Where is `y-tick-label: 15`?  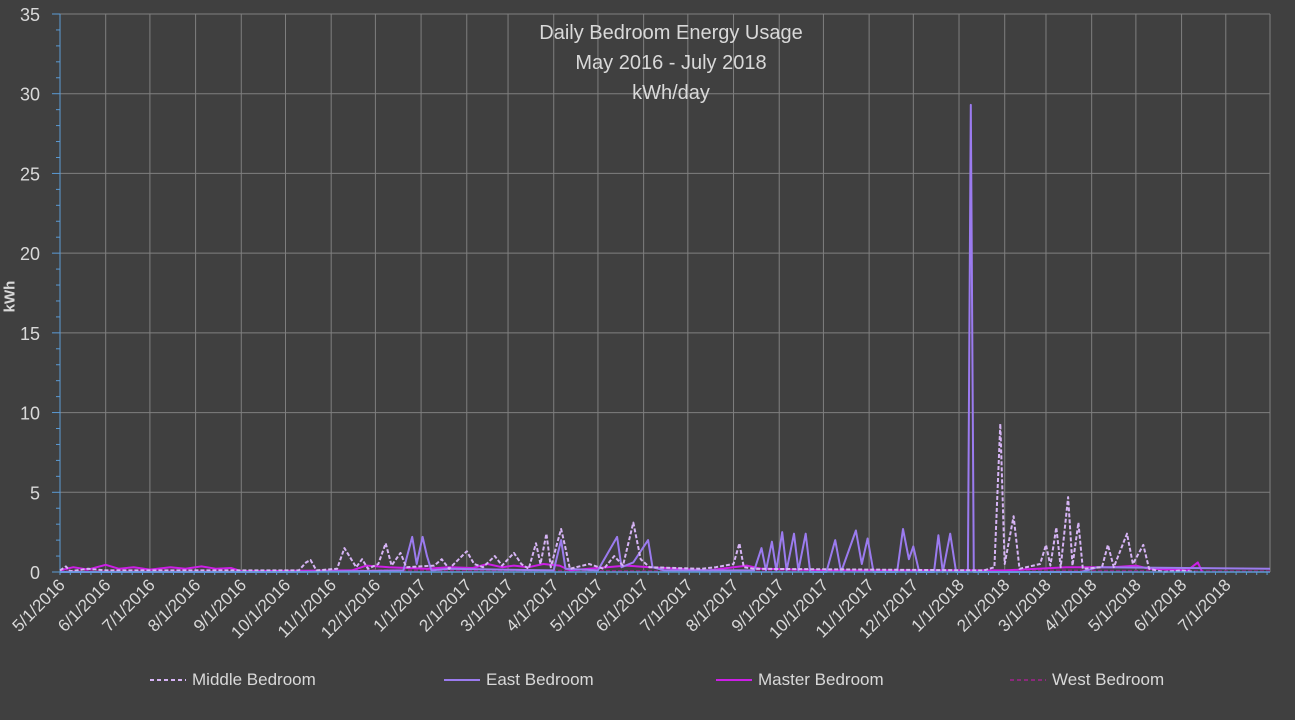
y-tick-label: 15 is located at coordinates (30, 334).